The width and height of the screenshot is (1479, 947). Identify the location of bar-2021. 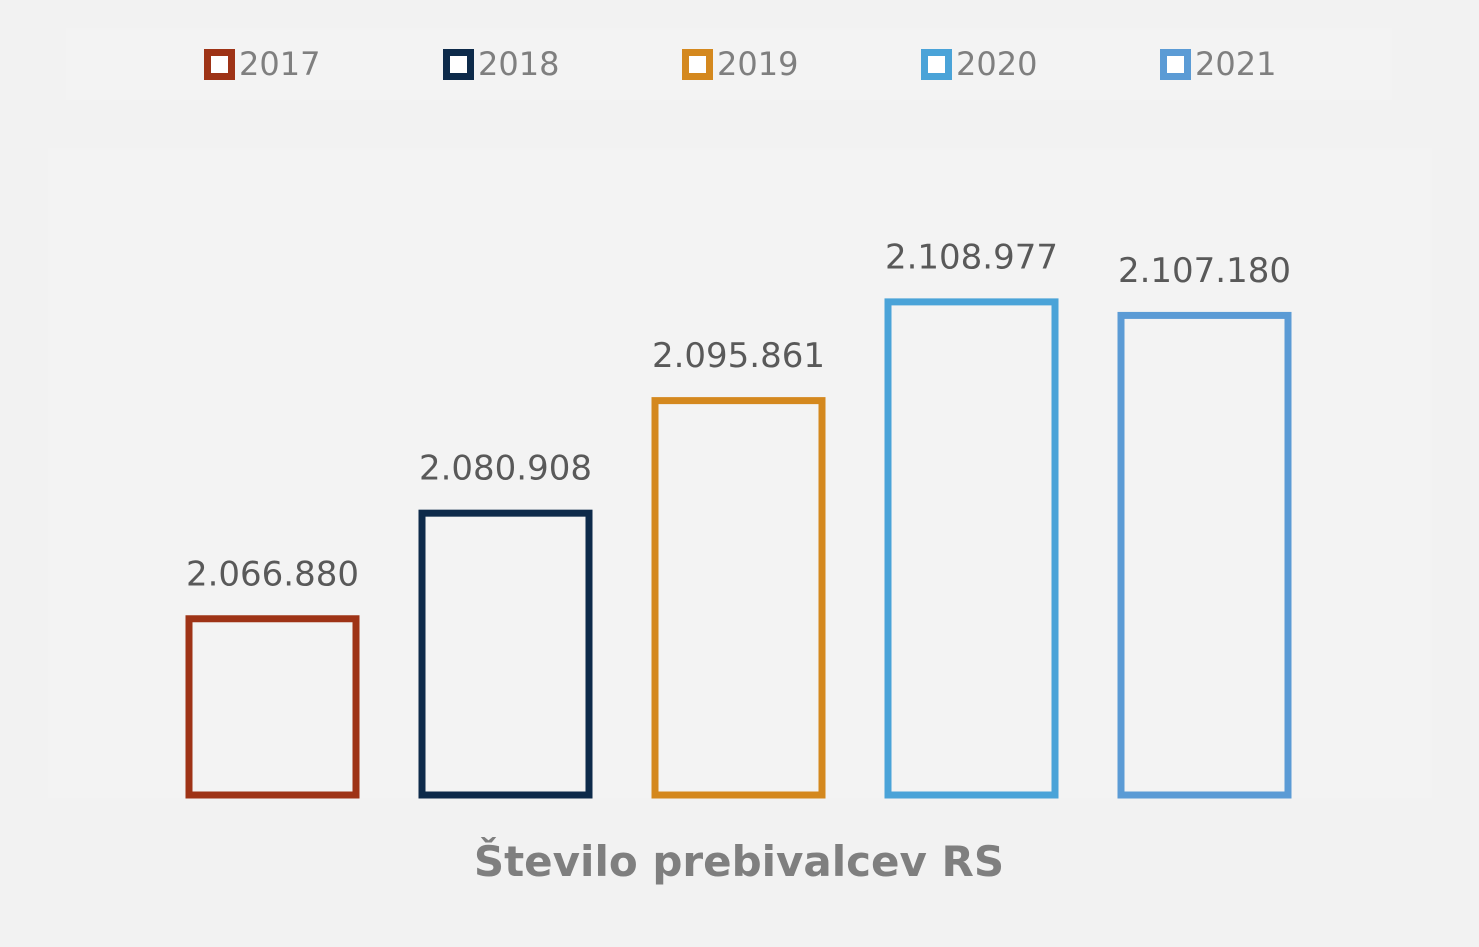
(1204, 555).